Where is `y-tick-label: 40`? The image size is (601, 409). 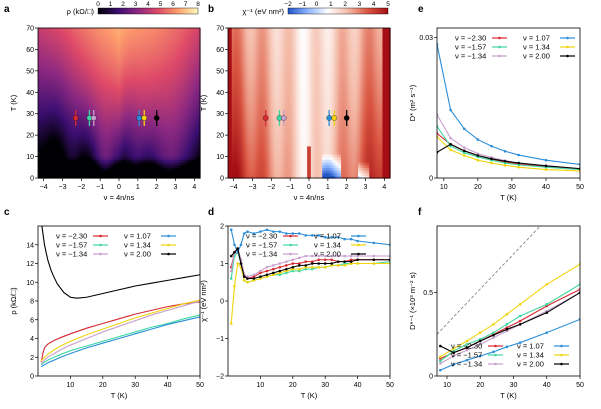
y-tick-label: 40 is located at coordinates (30, 93).